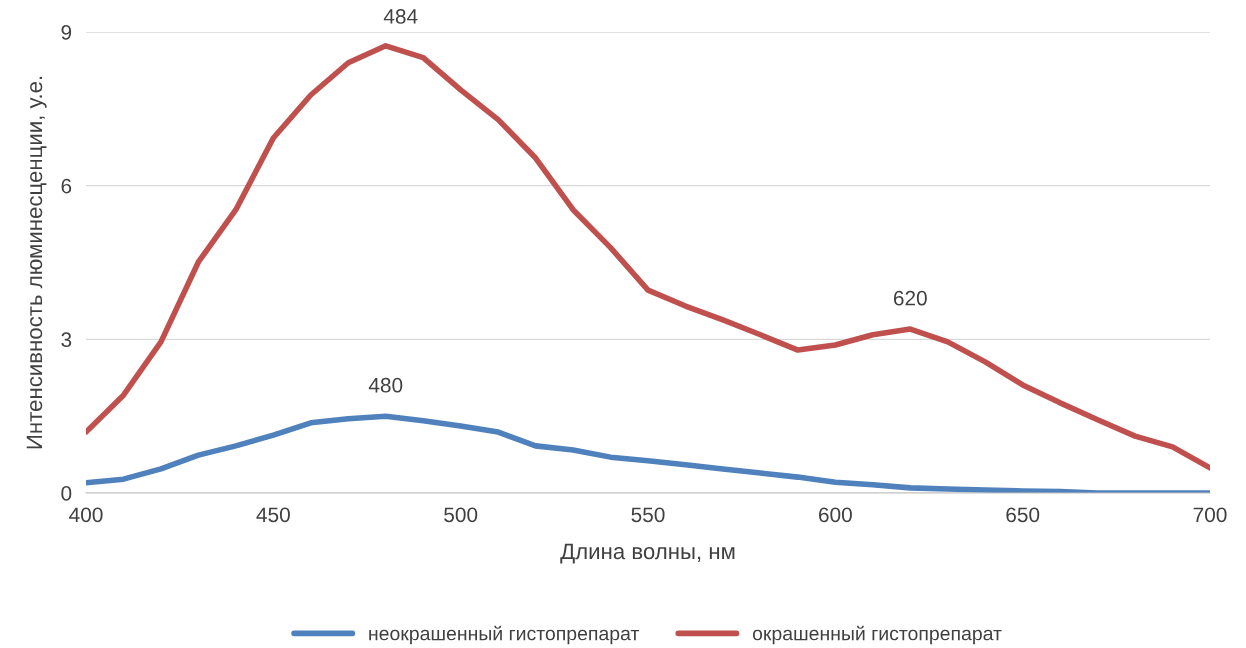 The height and width of the screenshot is (648, 1246). What do you see at coordinates (66, 32) in the screenshot?
I see `y-tick-label: 9` at bounding box center [66, 32].